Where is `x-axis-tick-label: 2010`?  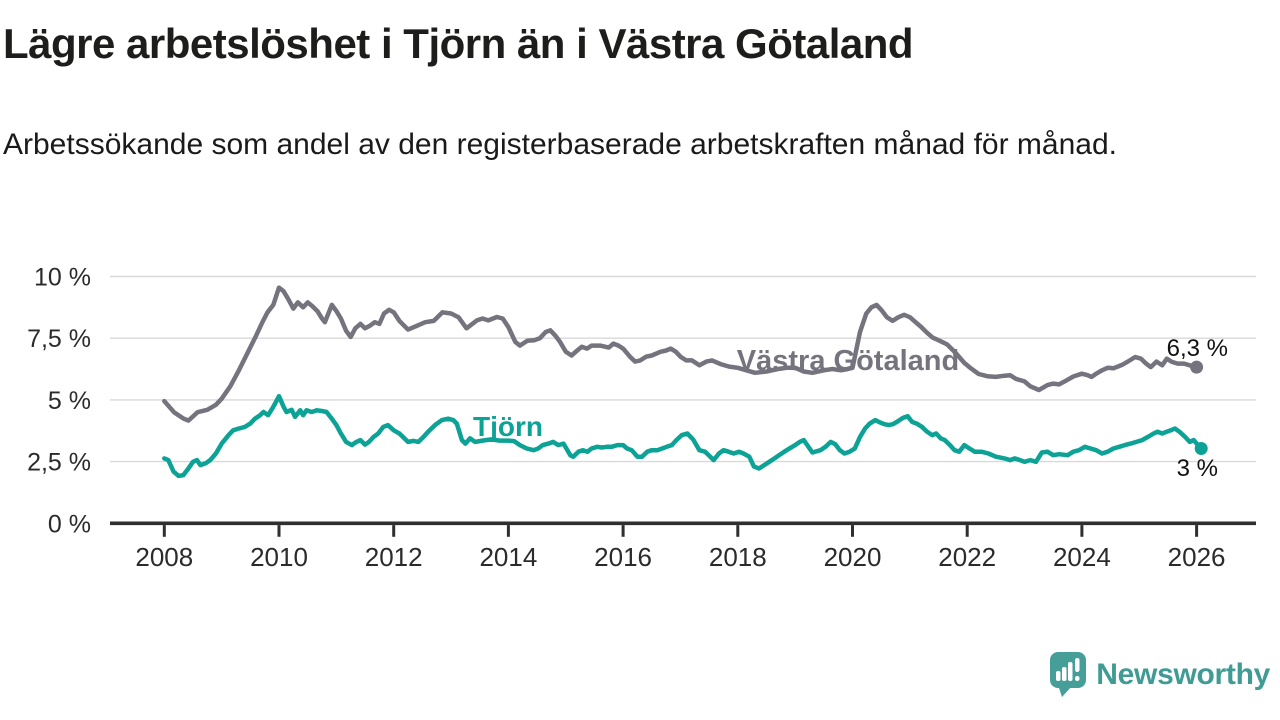
x-axis-tick-label: 2010 is located at coordinates (279, 557).